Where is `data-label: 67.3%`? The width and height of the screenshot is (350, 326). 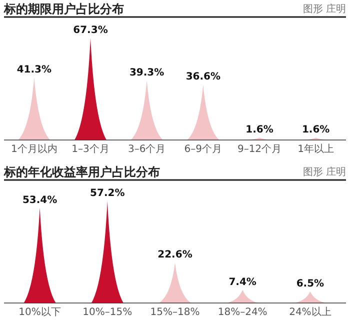
data-label: 67.3% is located at coordinates (90, 30).